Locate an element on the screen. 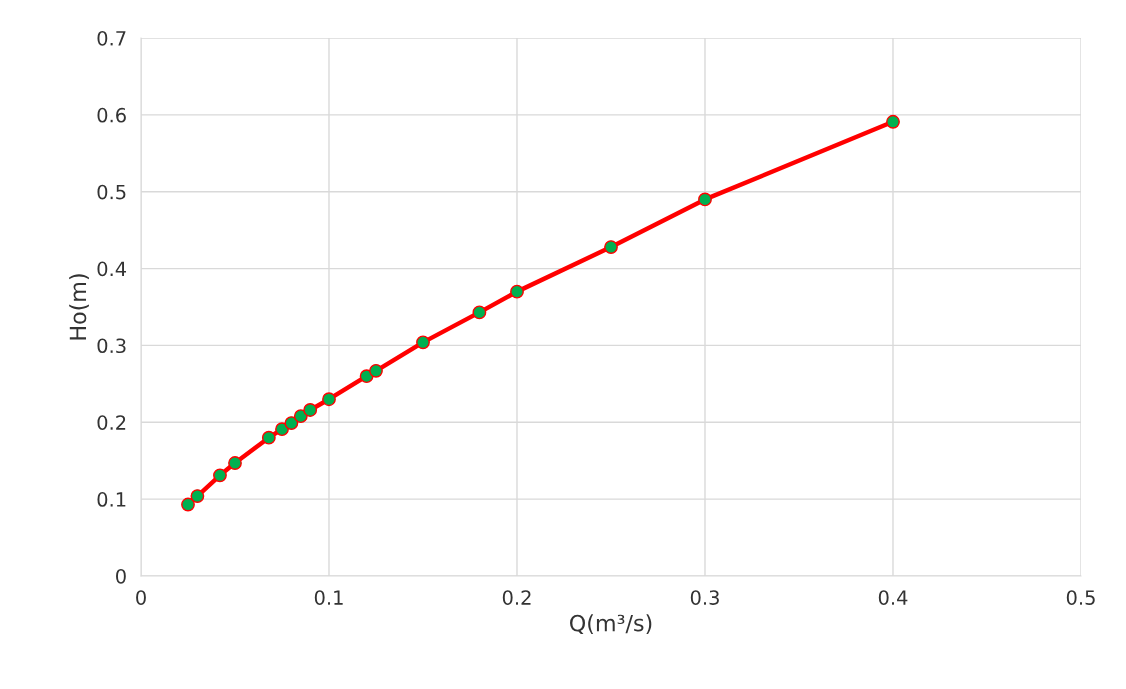 The image size is (1126, 689). y-tick-label: 0.2 is located at coordinates (111, 422).